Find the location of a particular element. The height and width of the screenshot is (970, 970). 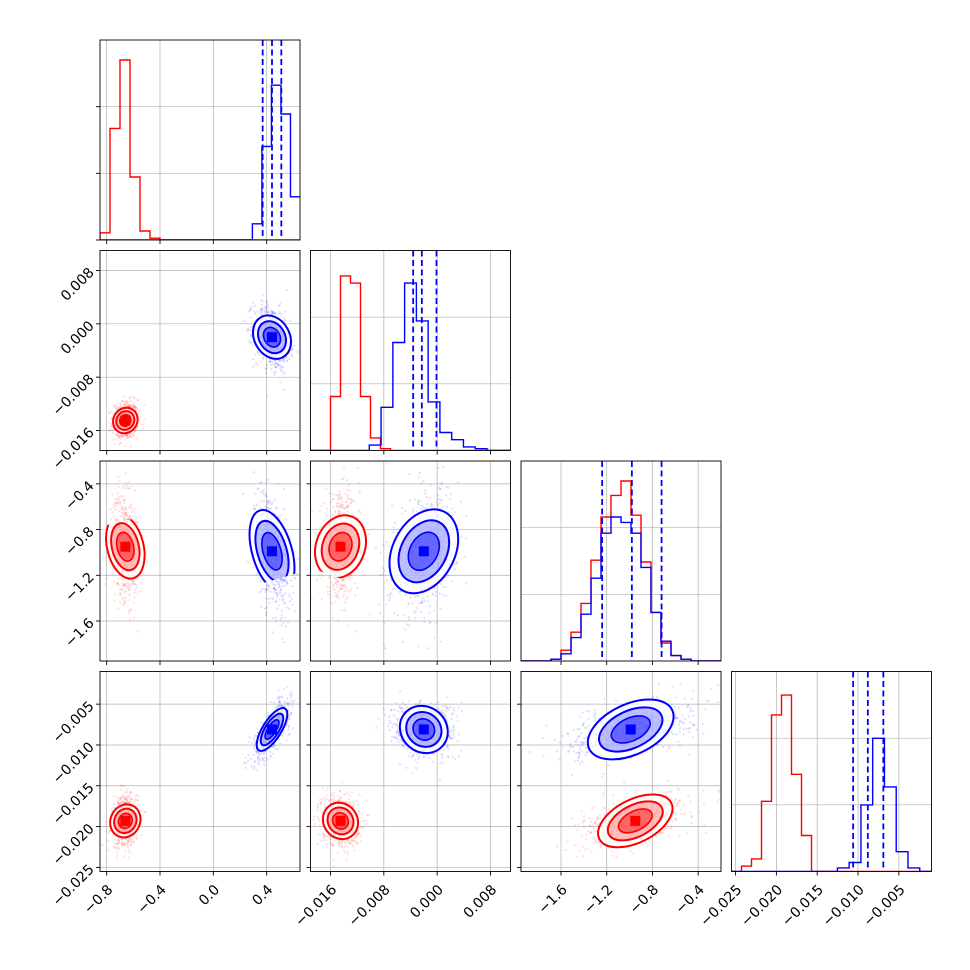

y-tick-label: −1.6 is located at coordinates (79, 632).